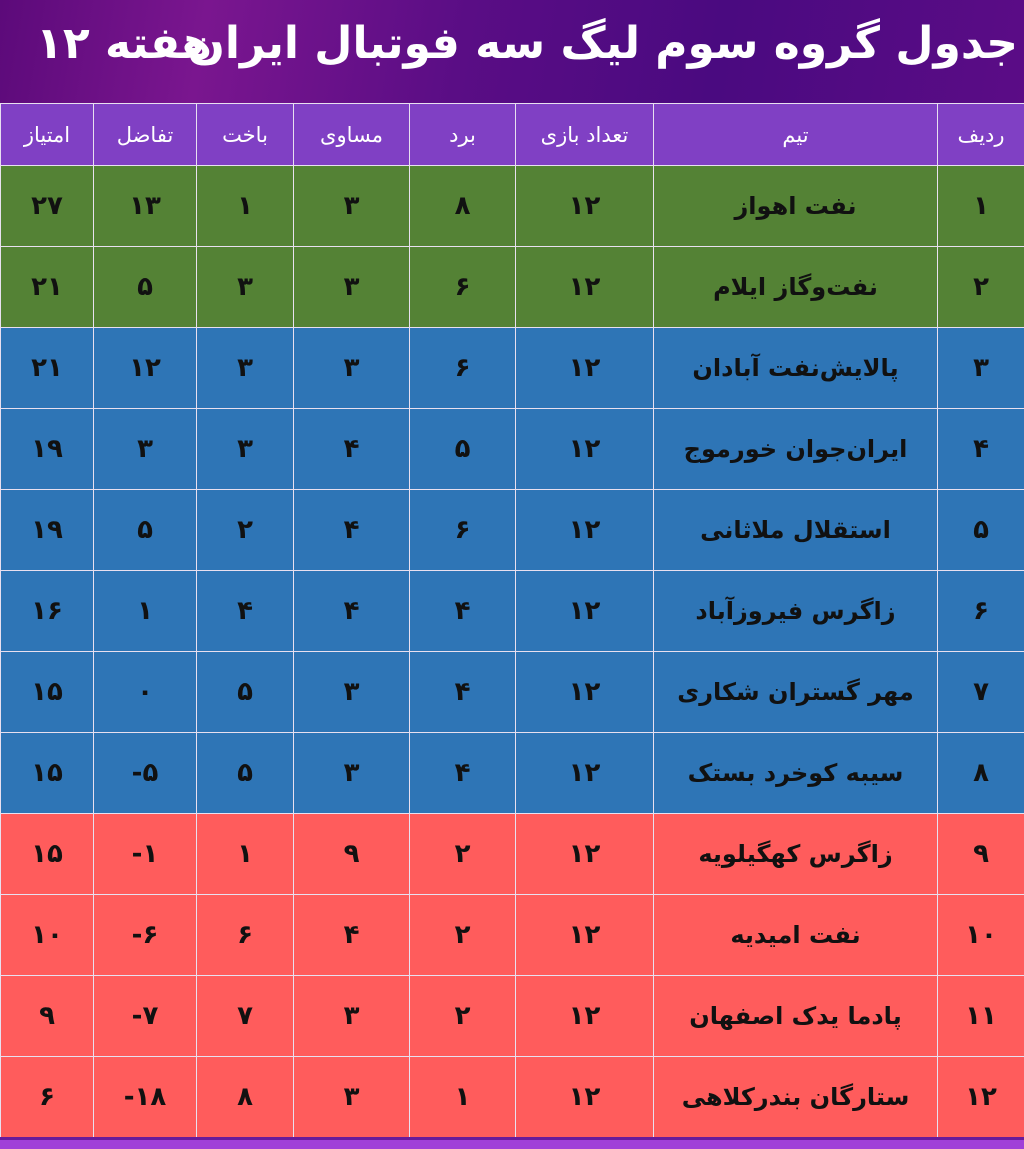  I want to click on cell-rank: ۱۲, so click(980, 1097).